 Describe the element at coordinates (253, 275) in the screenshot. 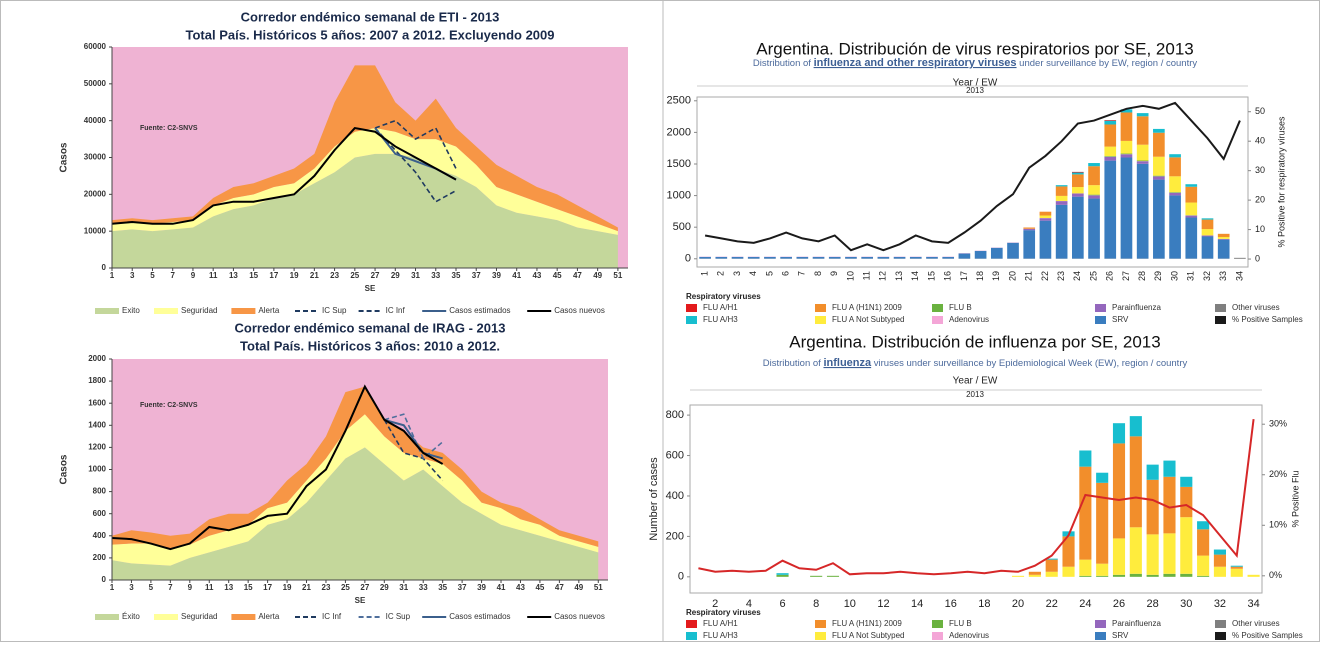

I see `x-tick-label: 15` at that location.